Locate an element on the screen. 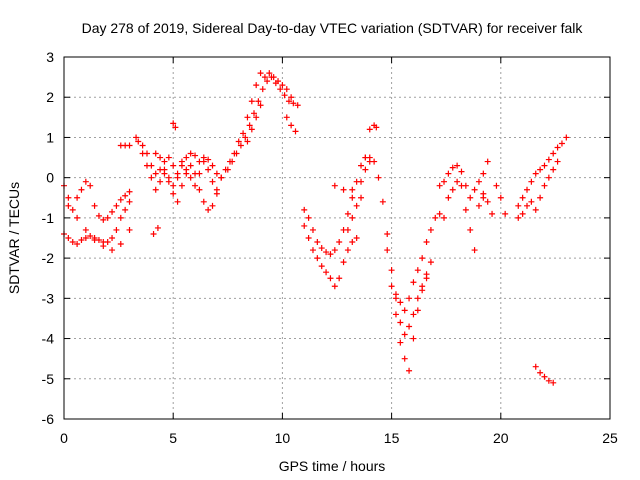 The image size is (640, 480). y-axis-label: SDTVAR / TECUs is located at coordinates (14, 238).